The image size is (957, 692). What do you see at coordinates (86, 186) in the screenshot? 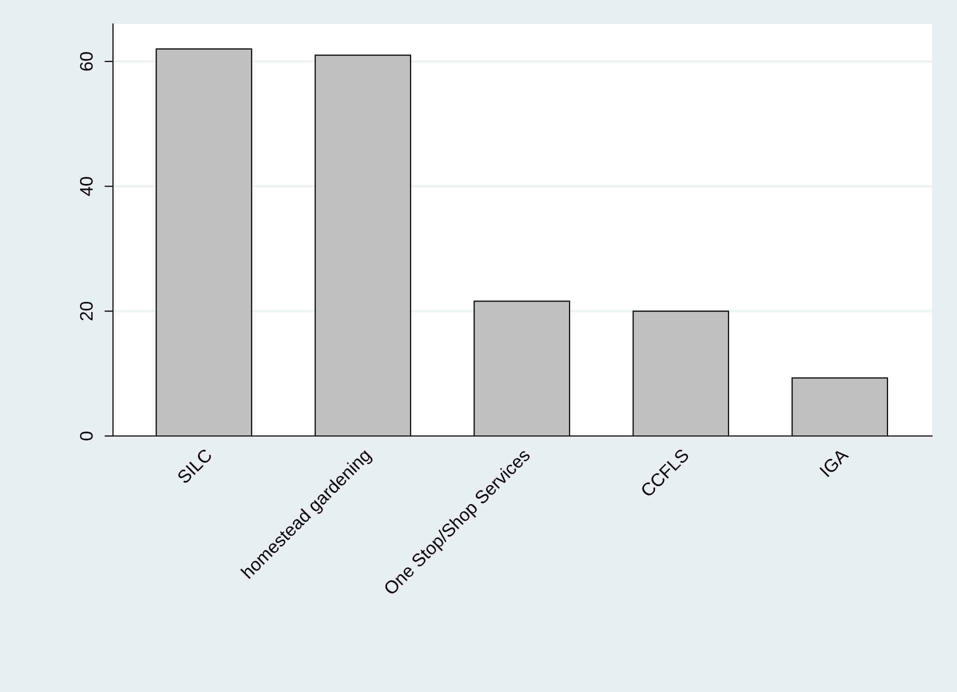
I see `y-tick-label: 40` at bounding box center [86, 186].